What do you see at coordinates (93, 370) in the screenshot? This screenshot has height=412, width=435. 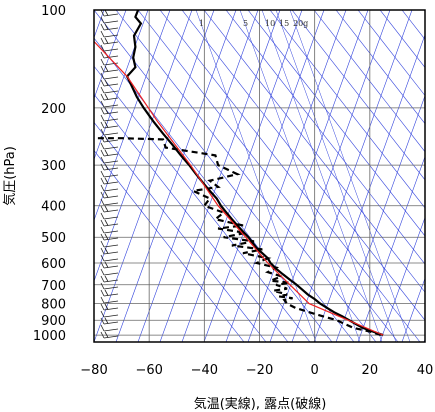 I see `x-tick-label: −80` at bounding box center [93, 370].